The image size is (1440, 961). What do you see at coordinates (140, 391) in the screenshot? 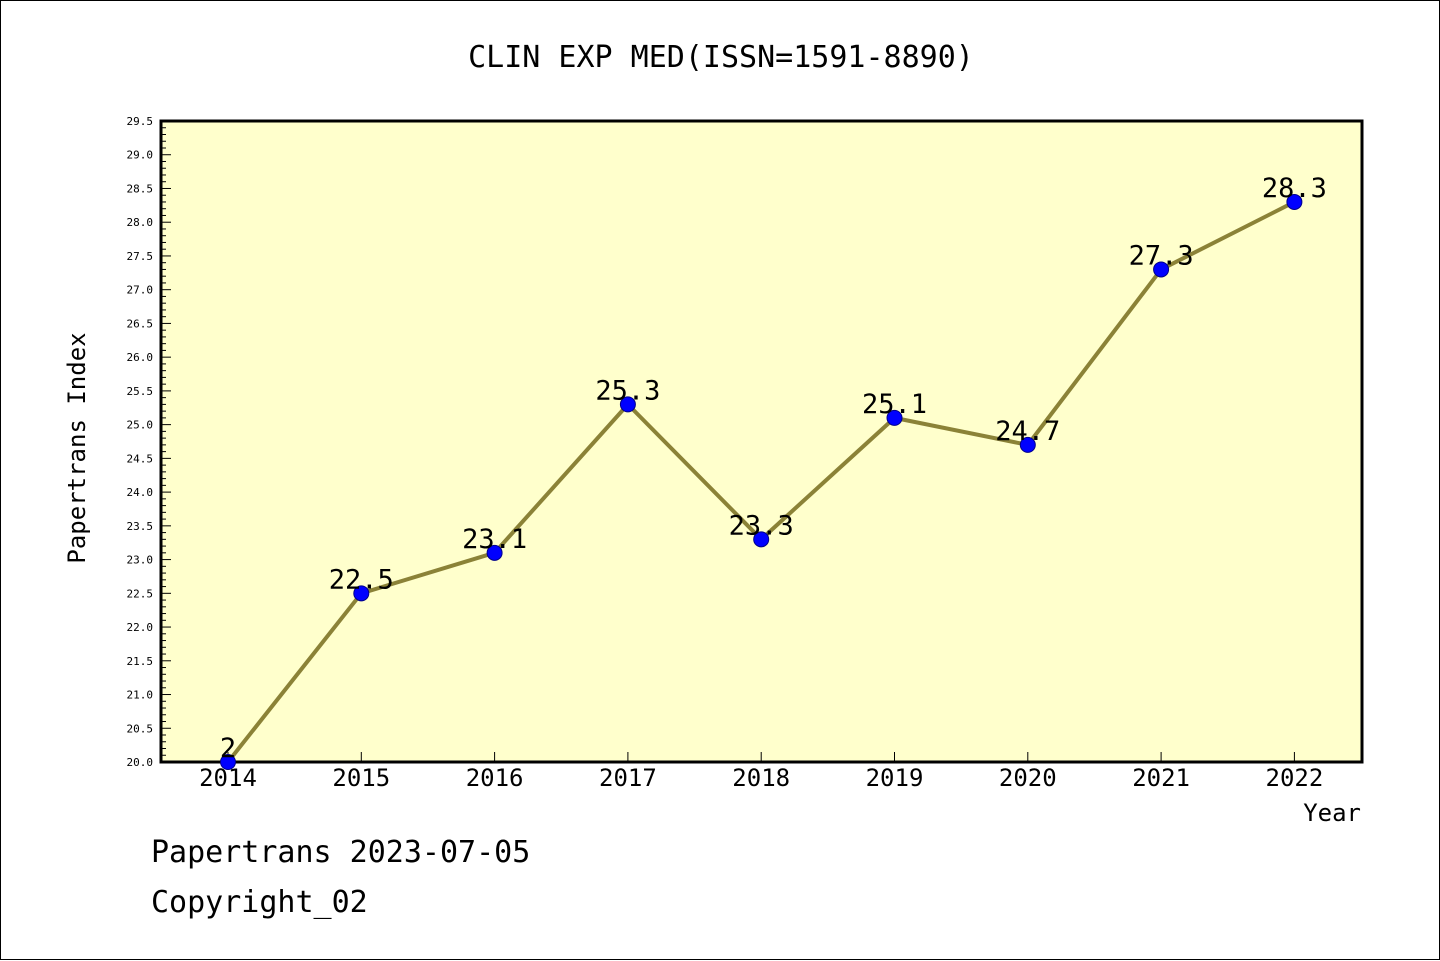
I see `y-tick-label: 25.5` at bounding box center [140, 391].